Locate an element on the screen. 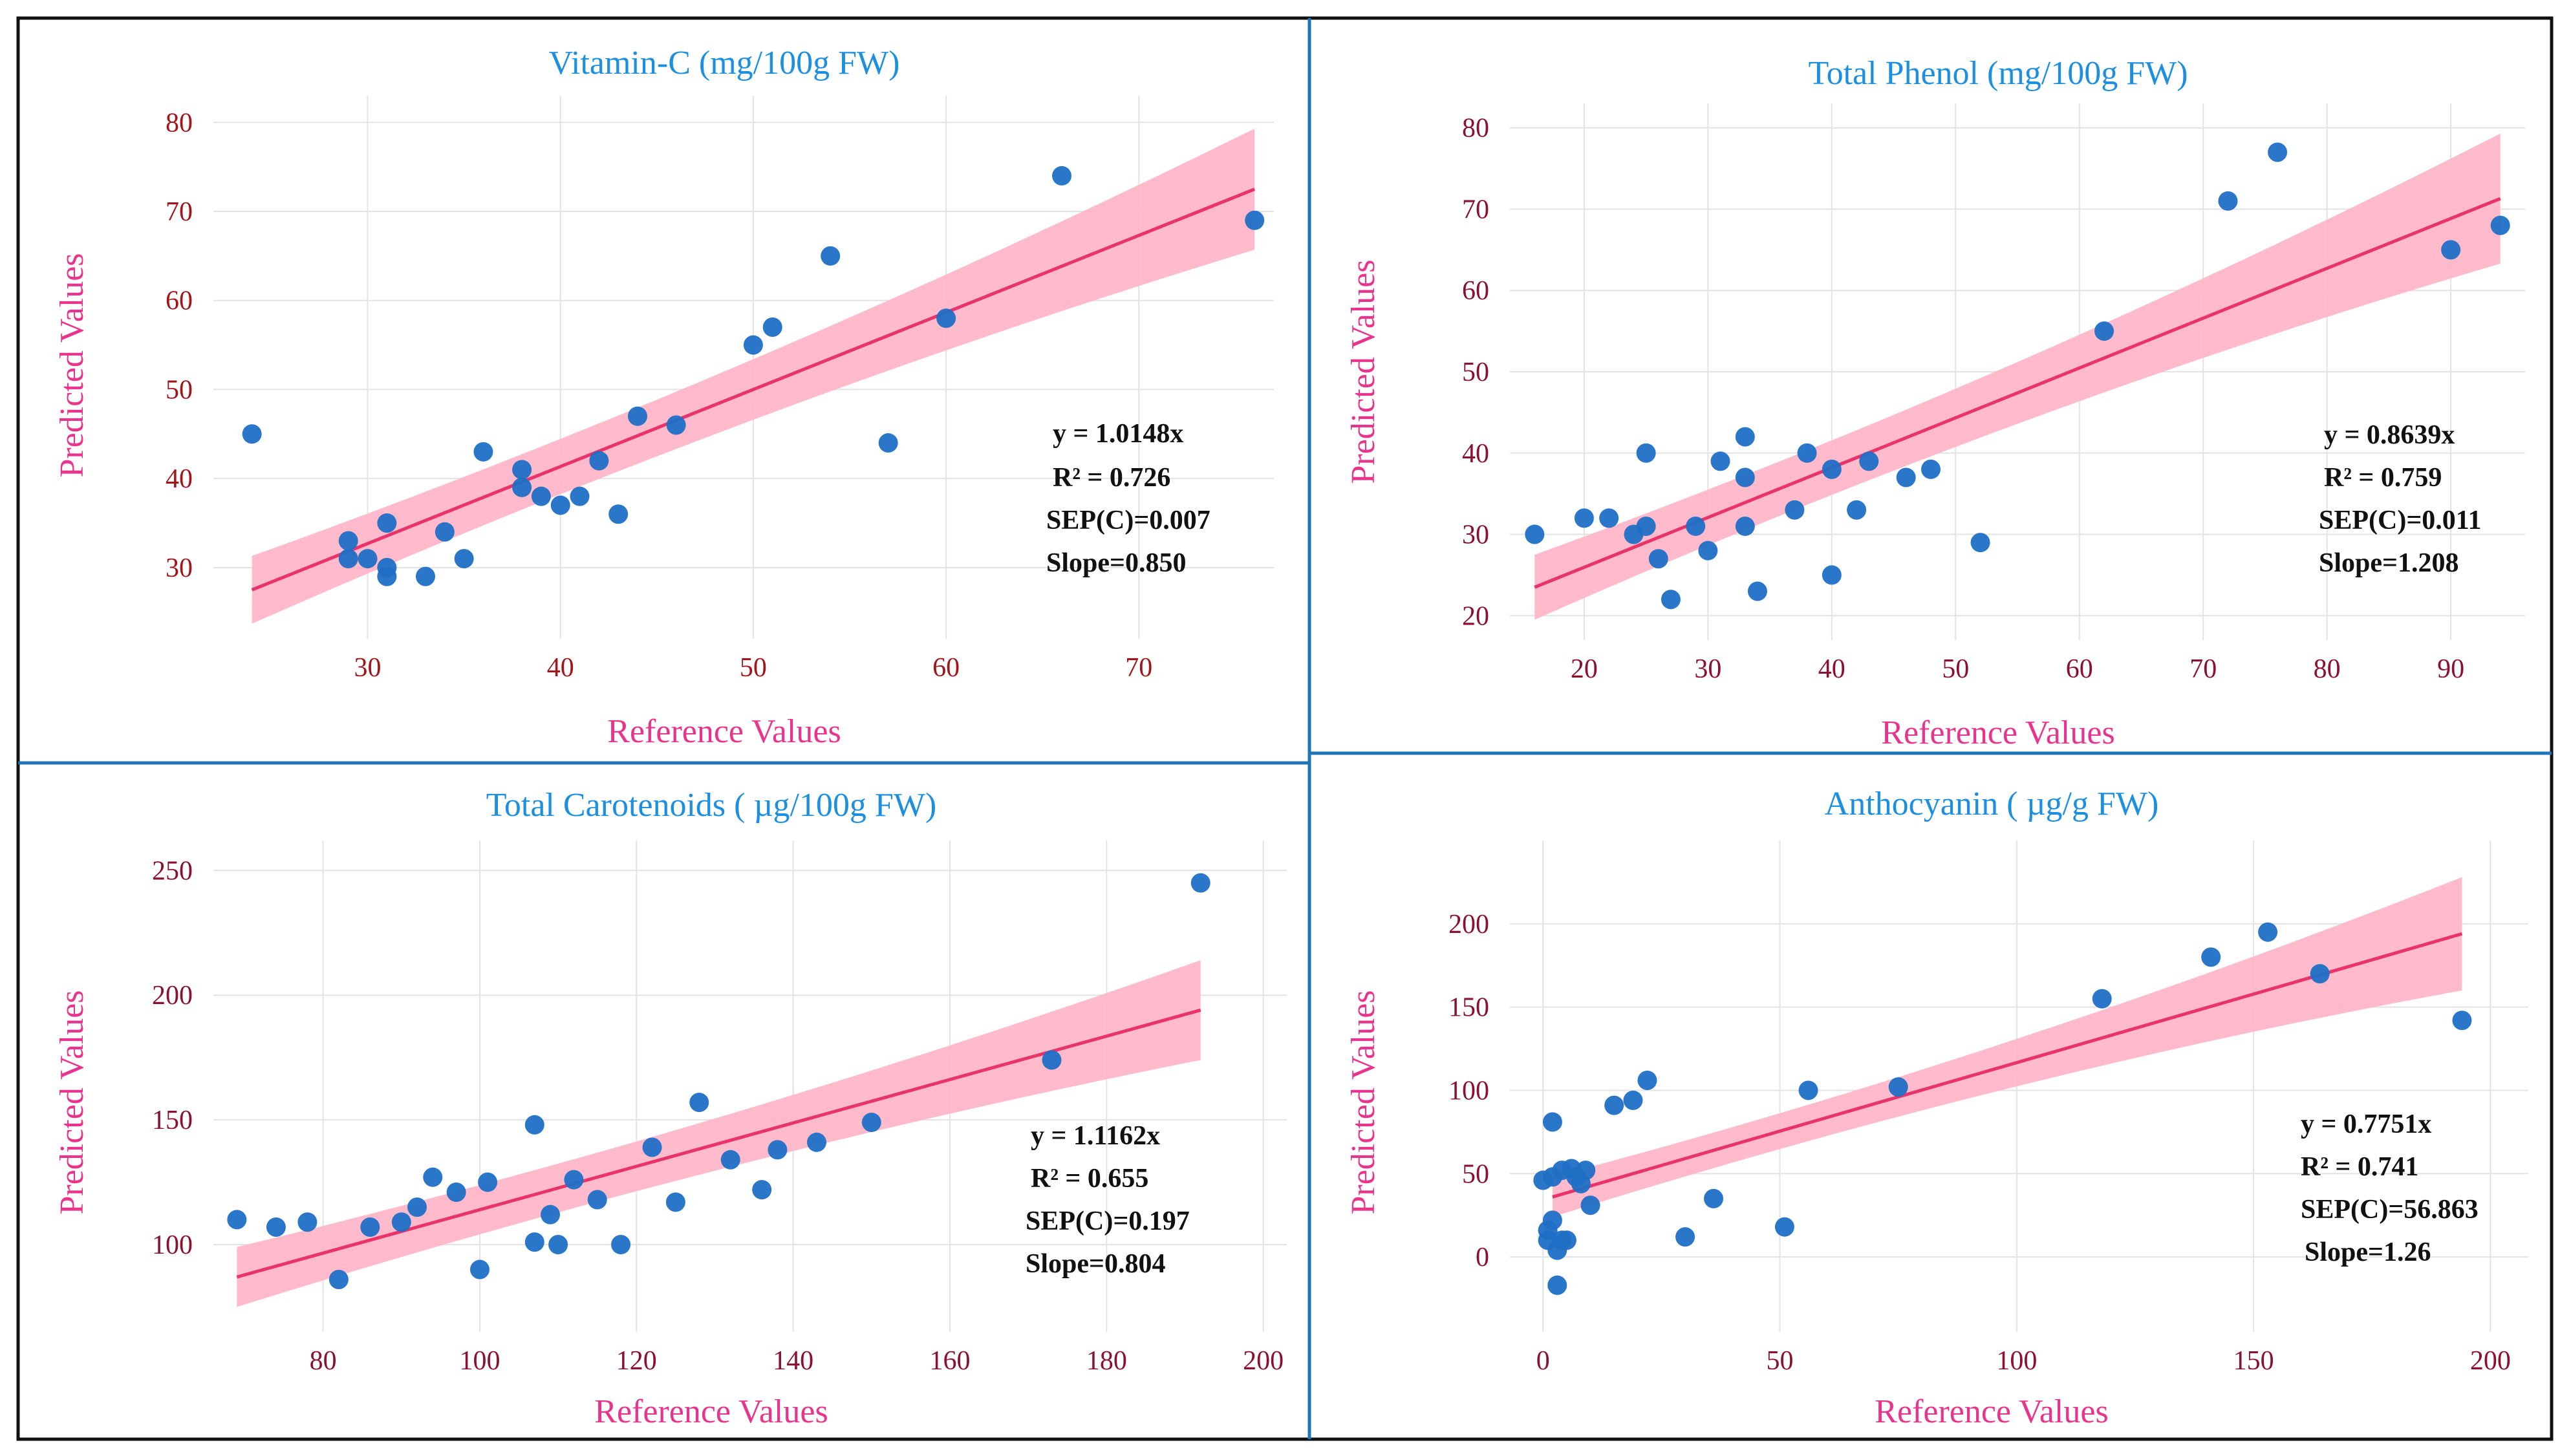 The width and height of the screenshot is (2571, 1456). x-tick-label: 70 is located at coordinates (1138, 668).